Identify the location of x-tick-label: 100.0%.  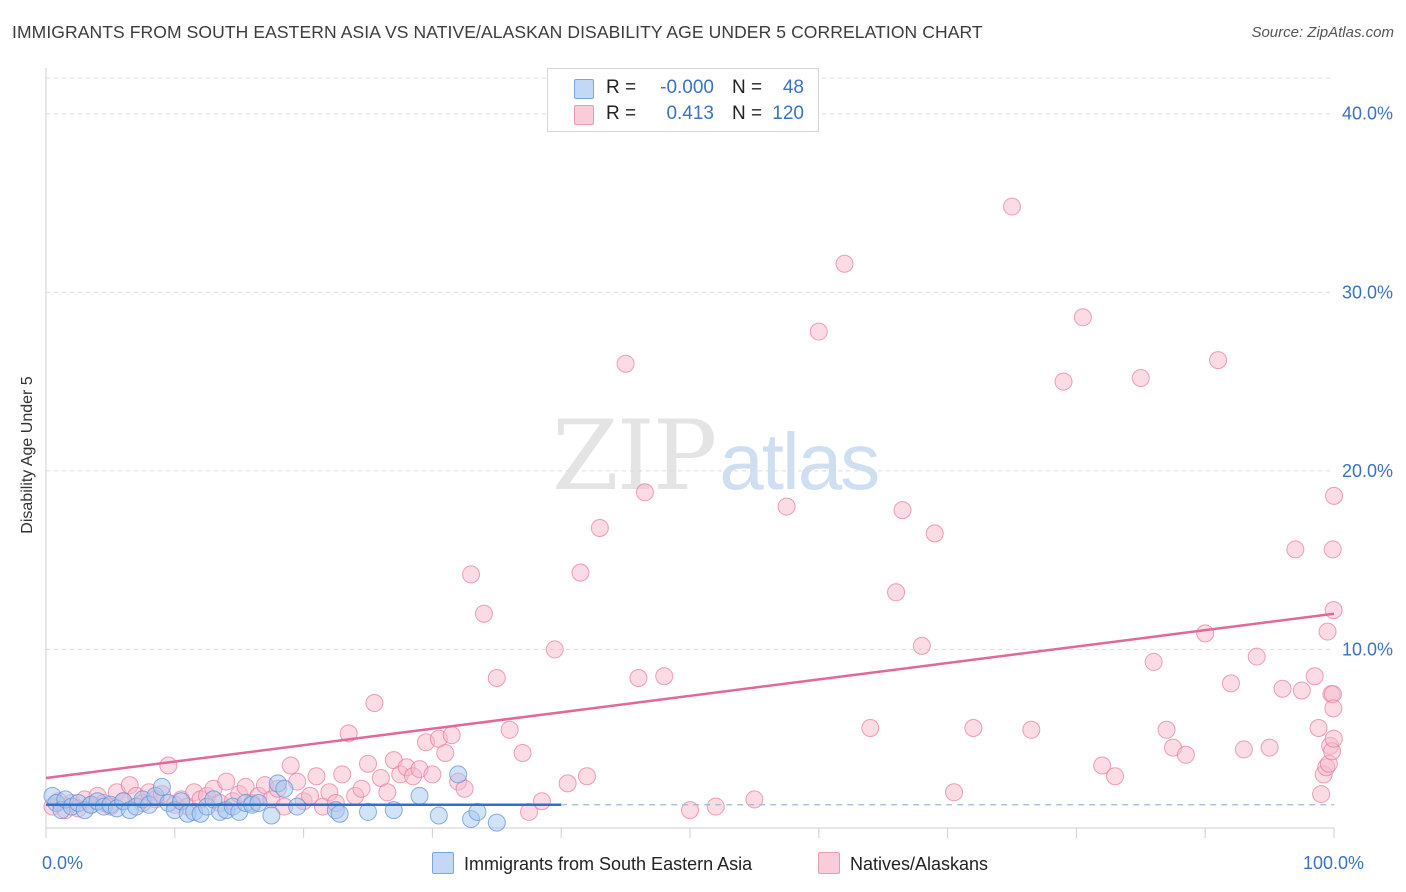
(1333, 863).